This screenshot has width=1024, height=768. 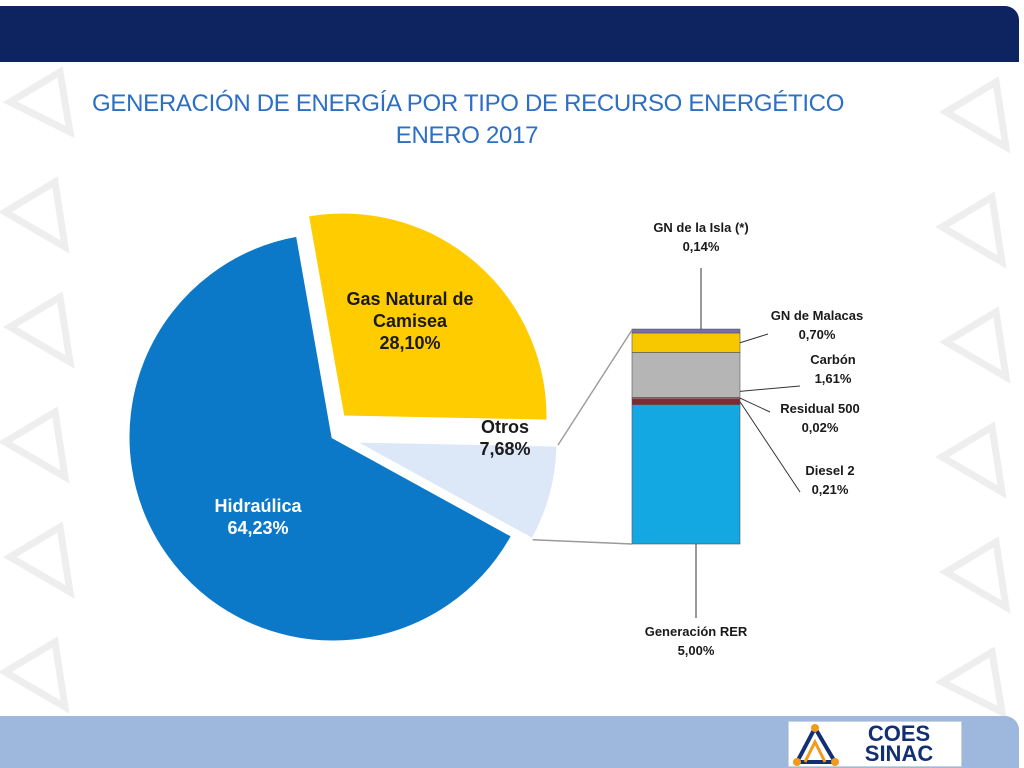 I want to click on bar-segment-gn-de-malacas, so click(x=686, y=342).